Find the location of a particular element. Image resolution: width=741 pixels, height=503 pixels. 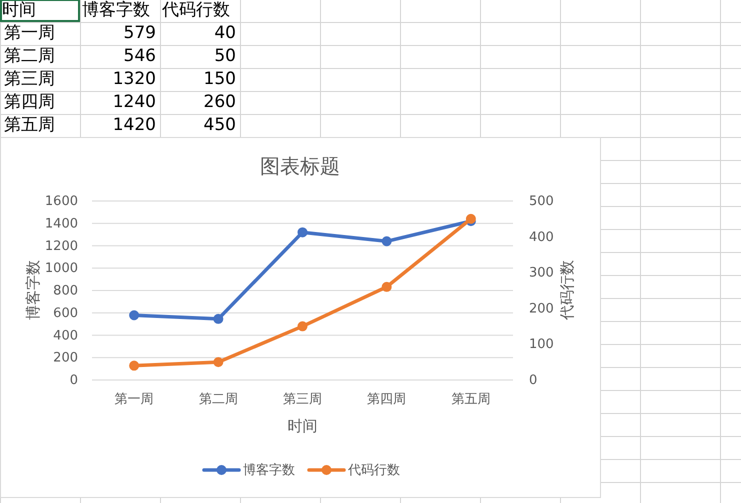

y-tick-label: 0 is located at coordinates (74, 380).